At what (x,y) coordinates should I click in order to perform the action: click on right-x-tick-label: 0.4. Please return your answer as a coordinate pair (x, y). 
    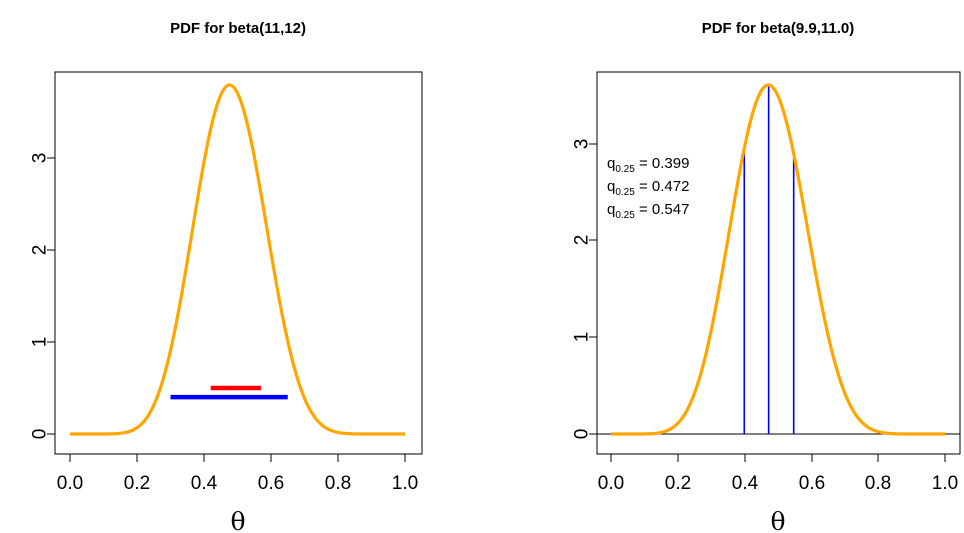
    Looking at the image, I should click on (745, 483).